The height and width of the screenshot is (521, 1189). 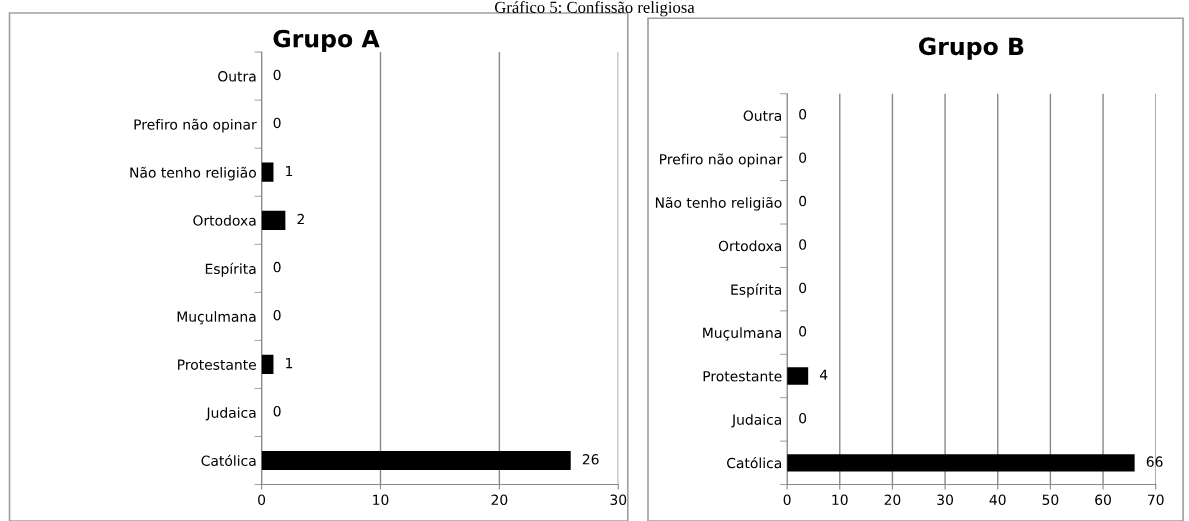 What do you see at coordinates (1154, 461) in the screenshot?
I see `data-label: 66` at bounding box center [1154, 461].